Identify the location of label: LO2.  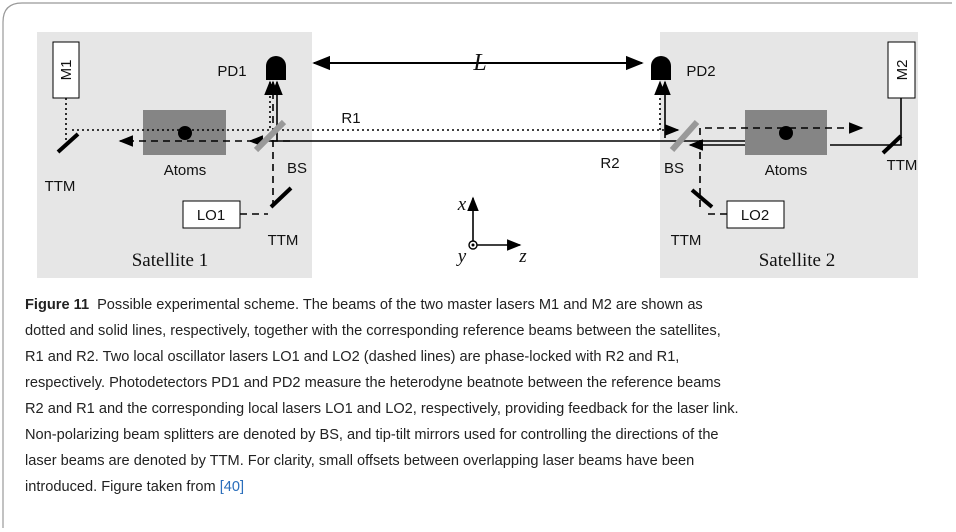
(755, 215).